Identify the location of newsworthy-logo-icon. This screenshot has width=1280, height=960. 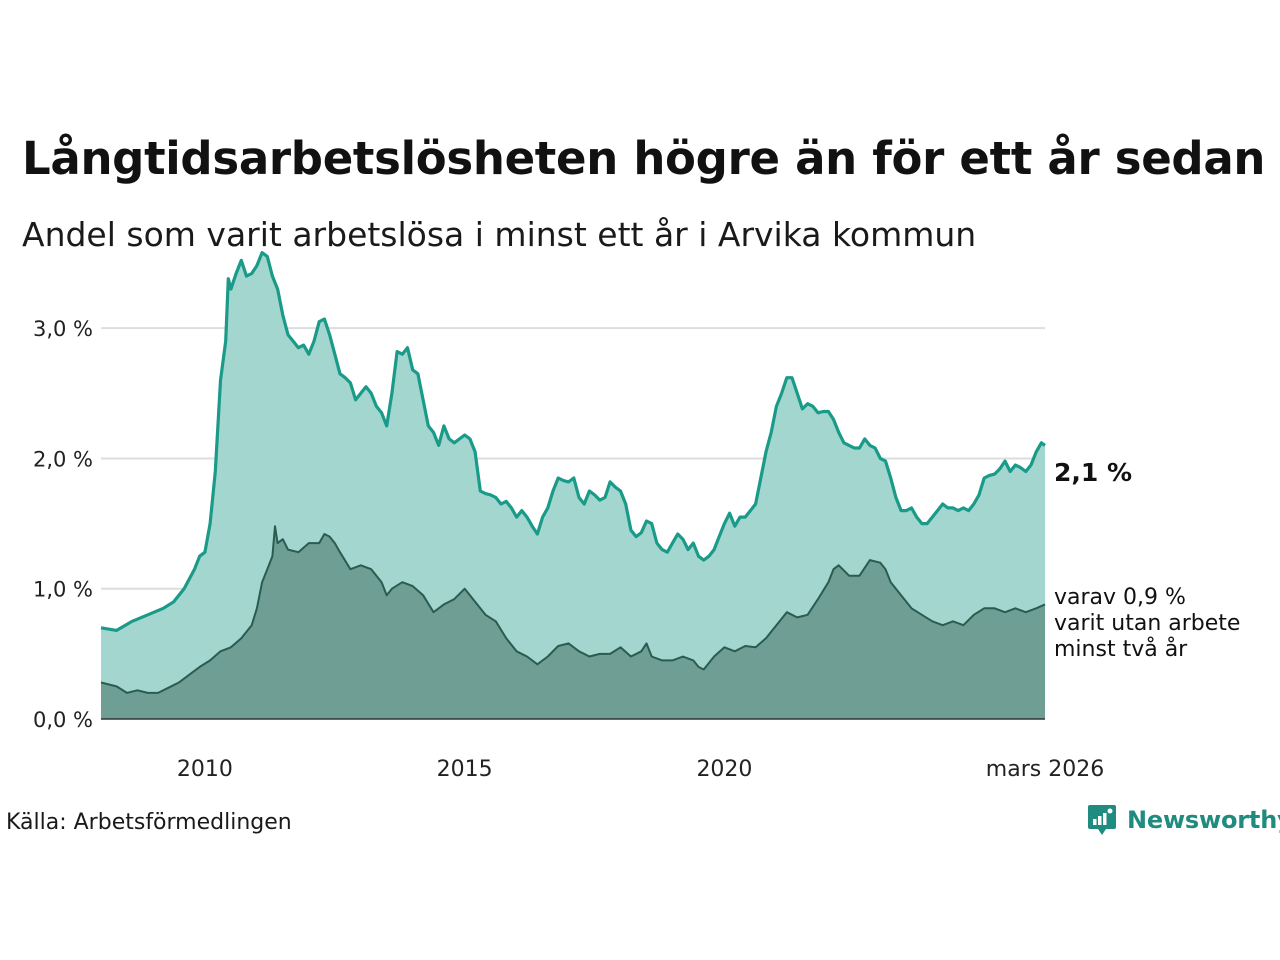
(1102, 820).